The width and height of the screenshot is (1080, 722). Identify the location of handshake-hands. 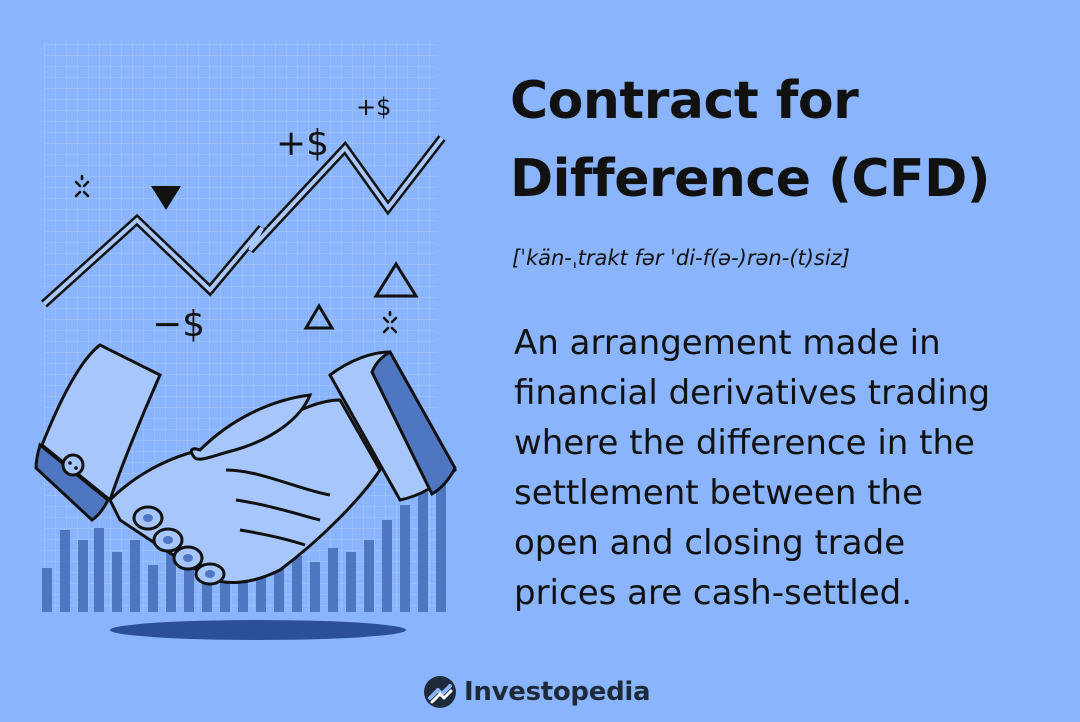
(245, 489).